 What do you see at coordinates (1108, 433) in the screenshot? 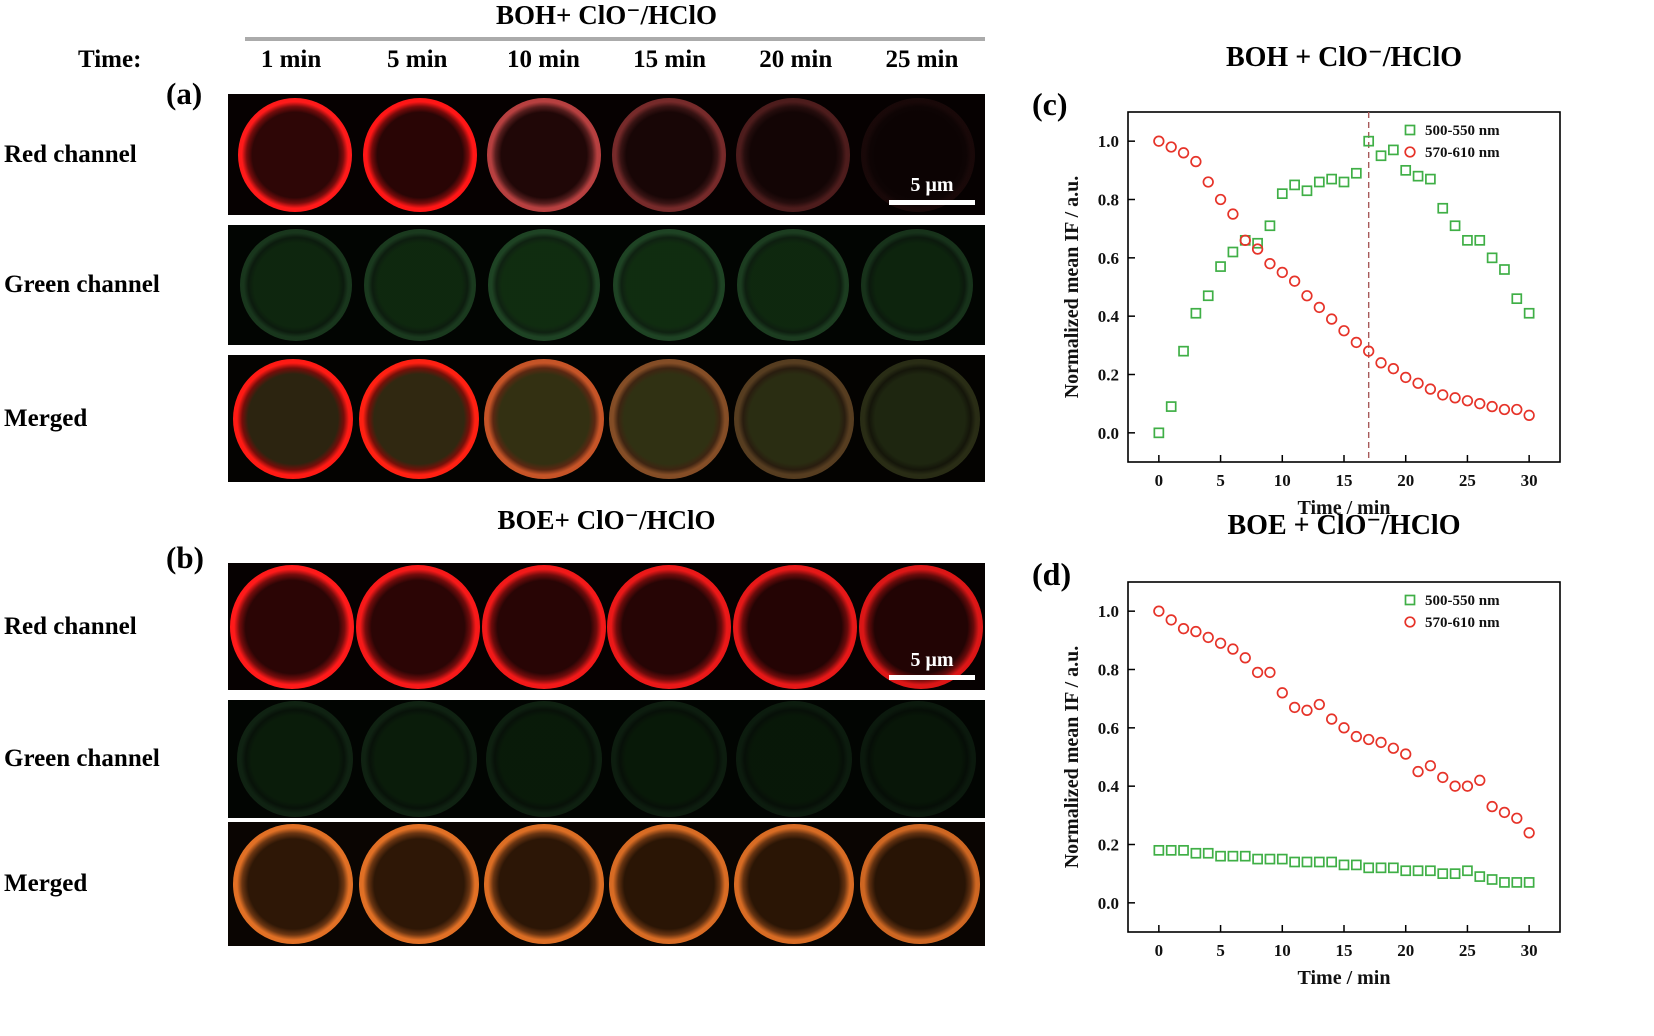
I see `y-tick-label: 0.0` at bounding box center [1108, 433].